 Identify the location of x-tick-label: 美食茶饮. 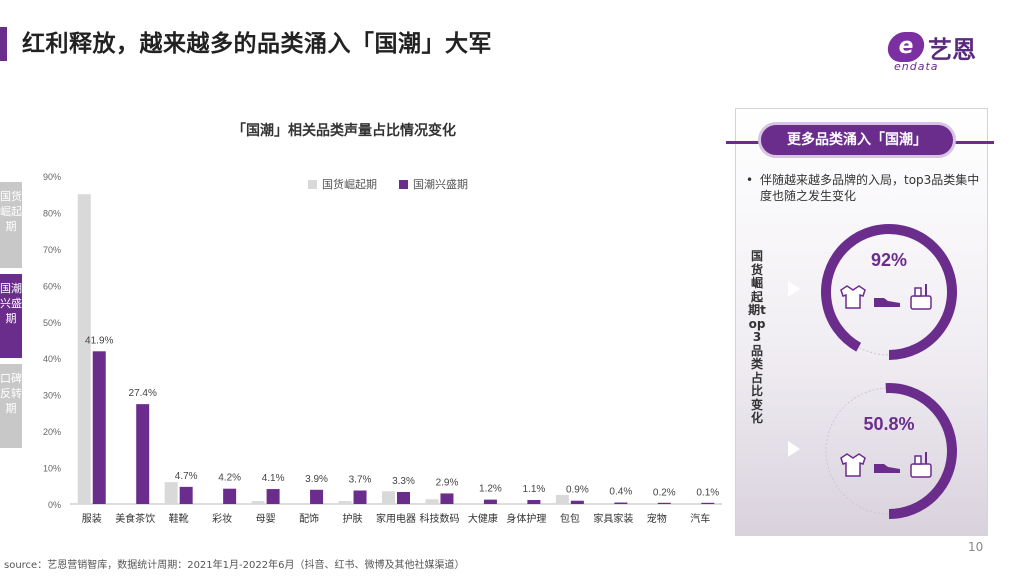
(135, 518).